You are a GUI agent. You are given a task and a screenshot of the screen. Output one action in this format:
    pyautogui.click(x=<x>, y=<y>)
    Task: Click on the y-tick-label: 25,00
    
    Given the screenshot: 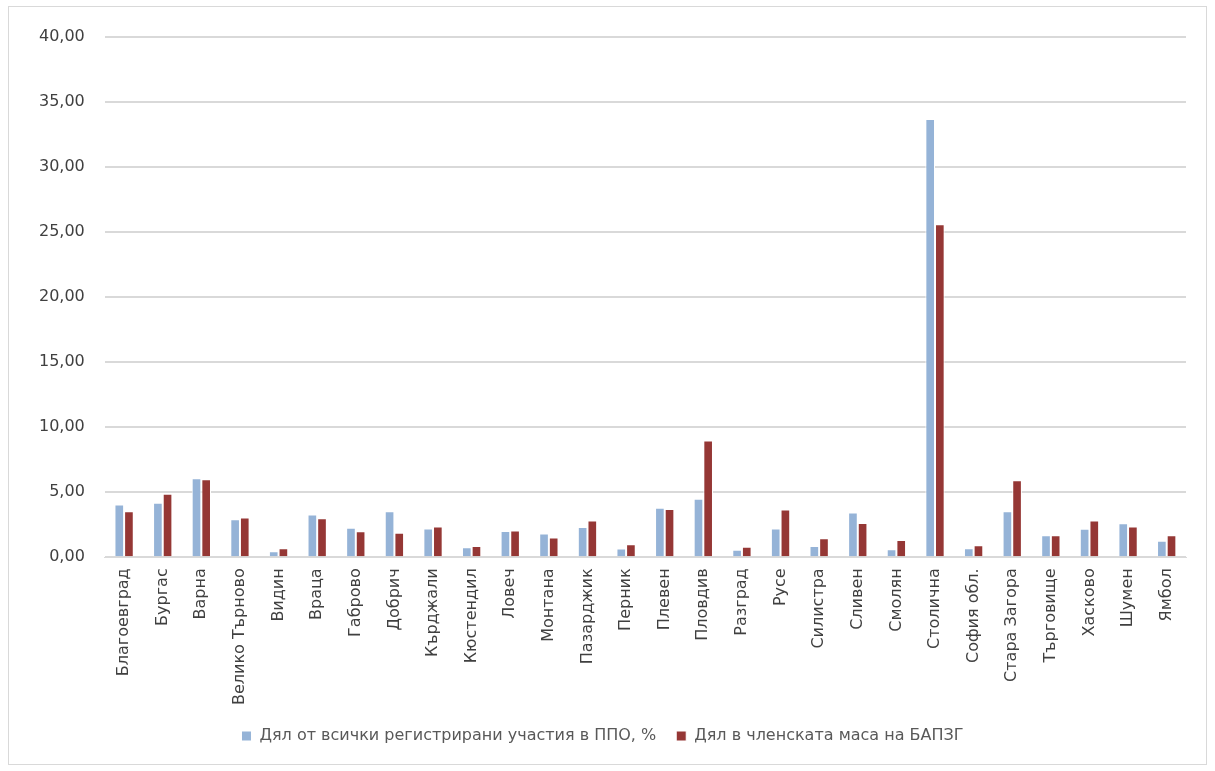 What is the action you would take?
    pyautogui.click(x=61, y=231)
    